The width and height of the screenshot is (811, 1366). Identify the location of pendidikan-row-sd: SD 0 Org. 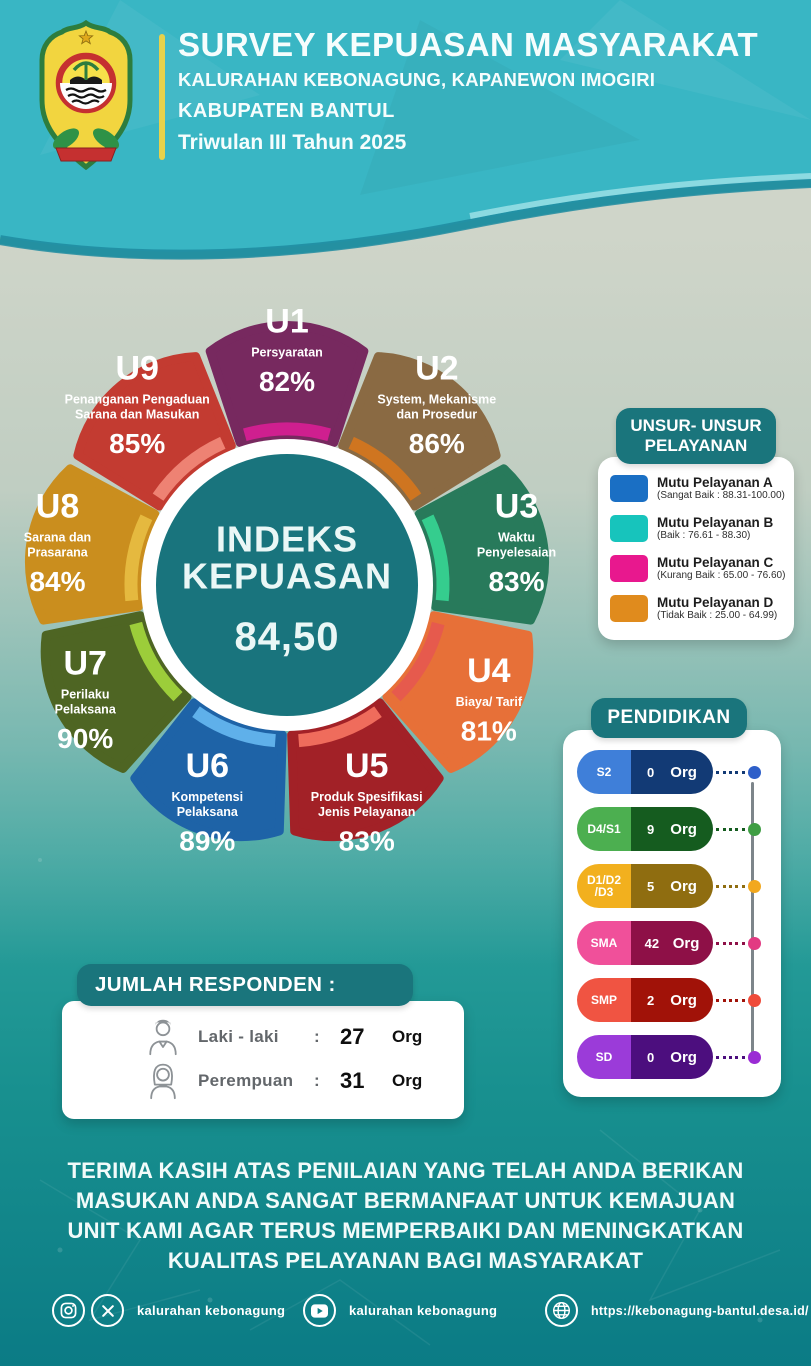
(669, 1057).